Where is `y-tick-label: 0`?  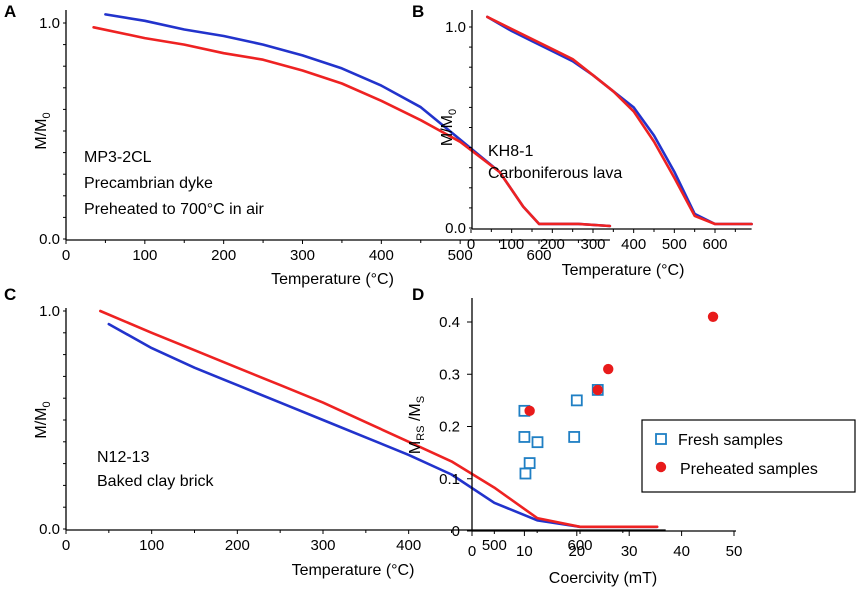 y-tick-label: 0 is located at coordinates (456, 531).